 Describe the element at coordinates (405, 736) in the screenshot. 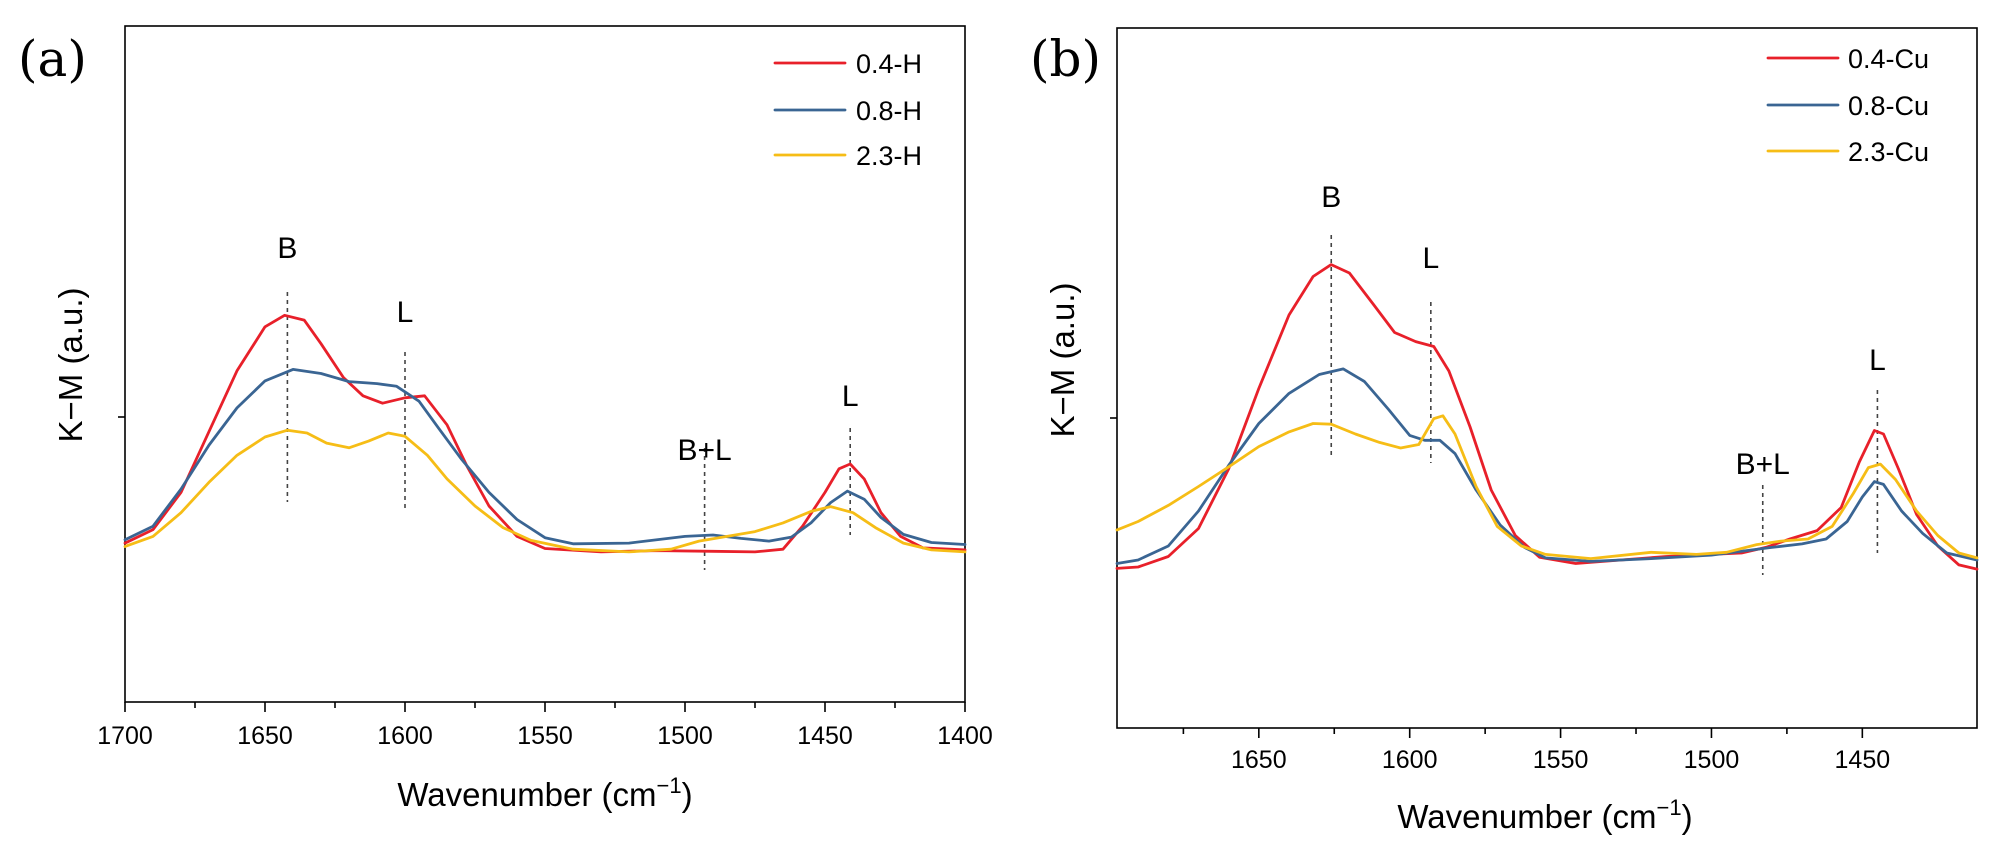

I see `panel-a-x-tick-label: 1600` at that location.